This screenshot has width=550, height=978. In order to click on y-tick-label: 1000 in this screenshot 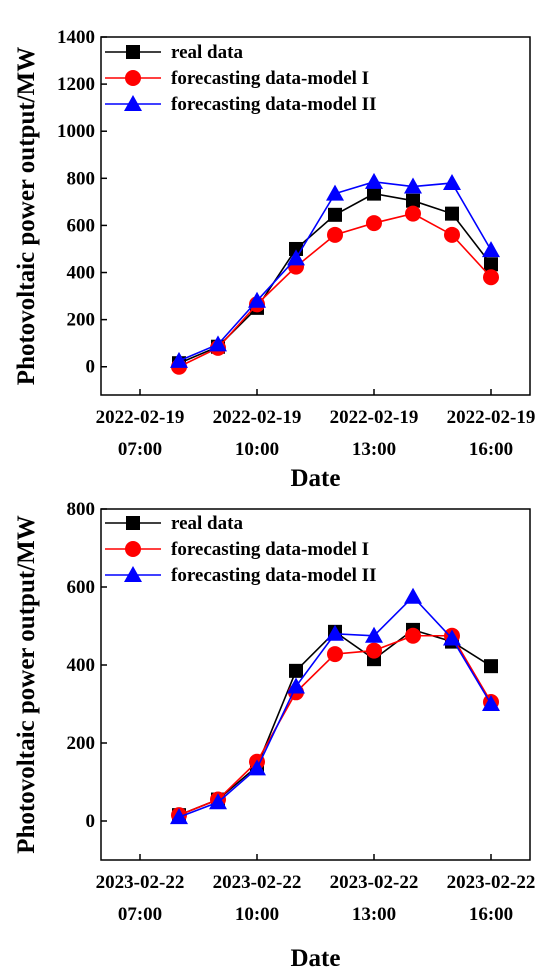, I will do `click(76, 131)`.